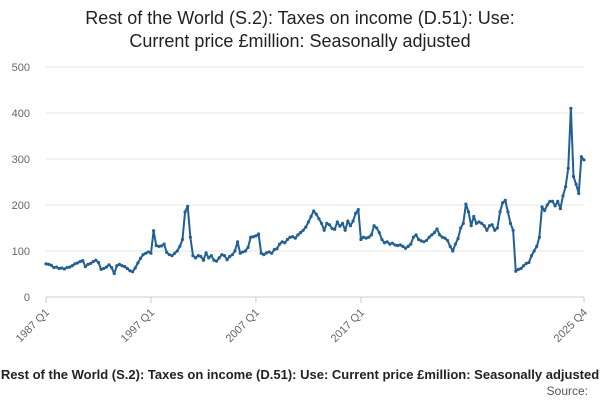 The height and width of the screenshot is (400, 600). I want to click on x-tick-label: 1987 Q1, so click(33, 326).